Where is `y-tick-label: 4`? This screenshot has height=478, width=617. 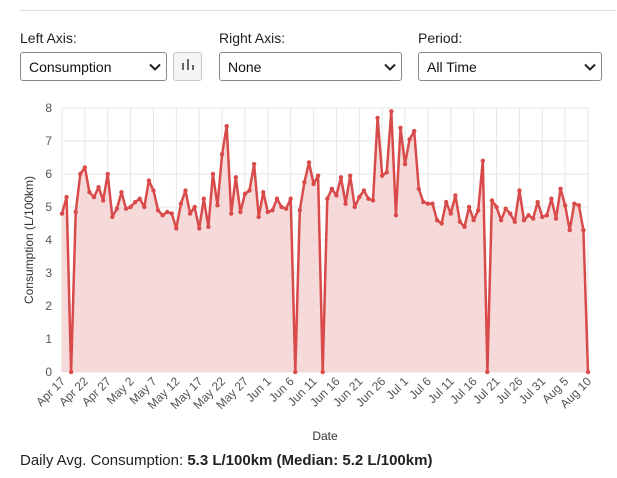
y-tick-label: 4 is located at coordinates (48, 240).